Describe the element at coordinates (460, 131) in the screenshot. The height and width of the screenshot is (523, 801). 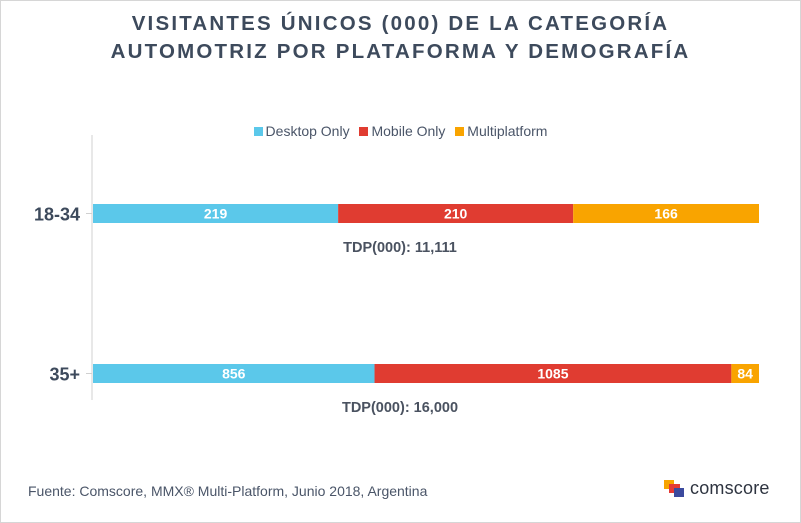
I see `legend-swatch-multiplatform` at that location.